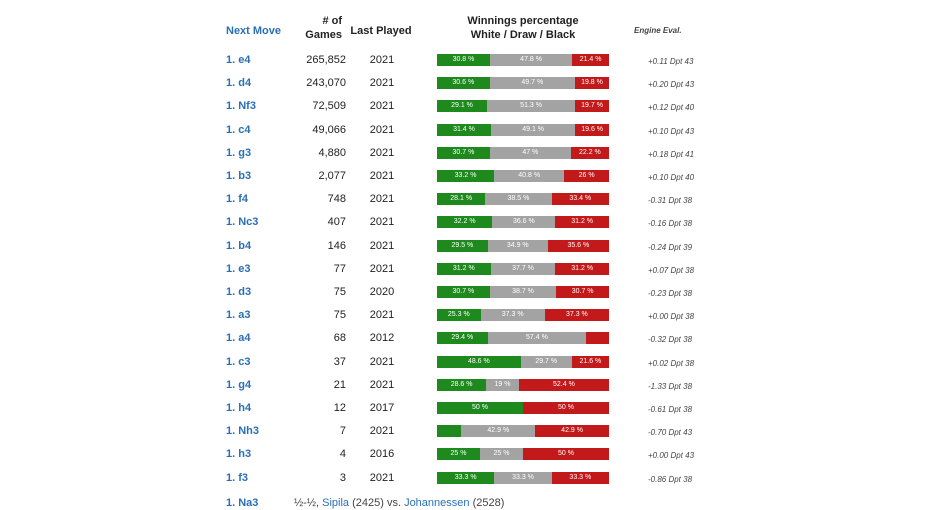 The image size is (945, 510). Describe the element at coordinates (523, 176) in the screenshot. I see `winnings-bar: 33.2 % 40.8 % 26 %` at that location.